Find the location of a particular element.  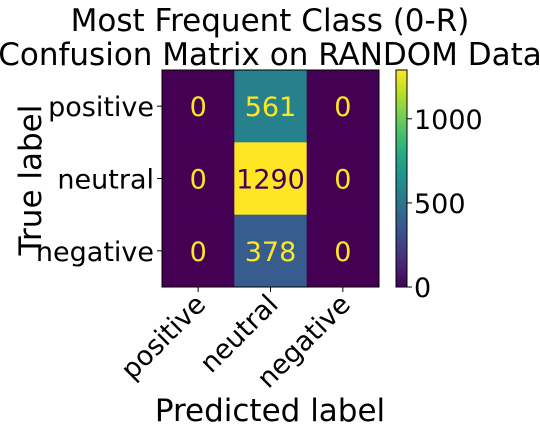

x-tick-label: positive is located at coordinates (163, 337).